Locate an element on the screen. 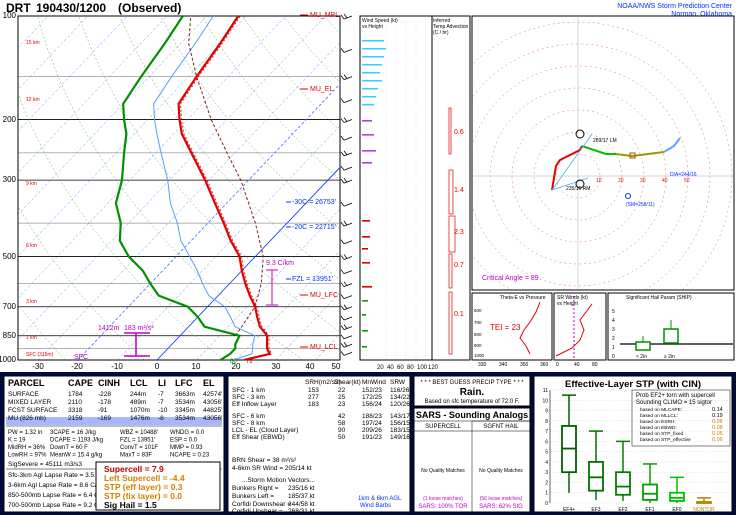 The image size is (736, 515). header-srw: SRW is located at coordinates (398, 382).